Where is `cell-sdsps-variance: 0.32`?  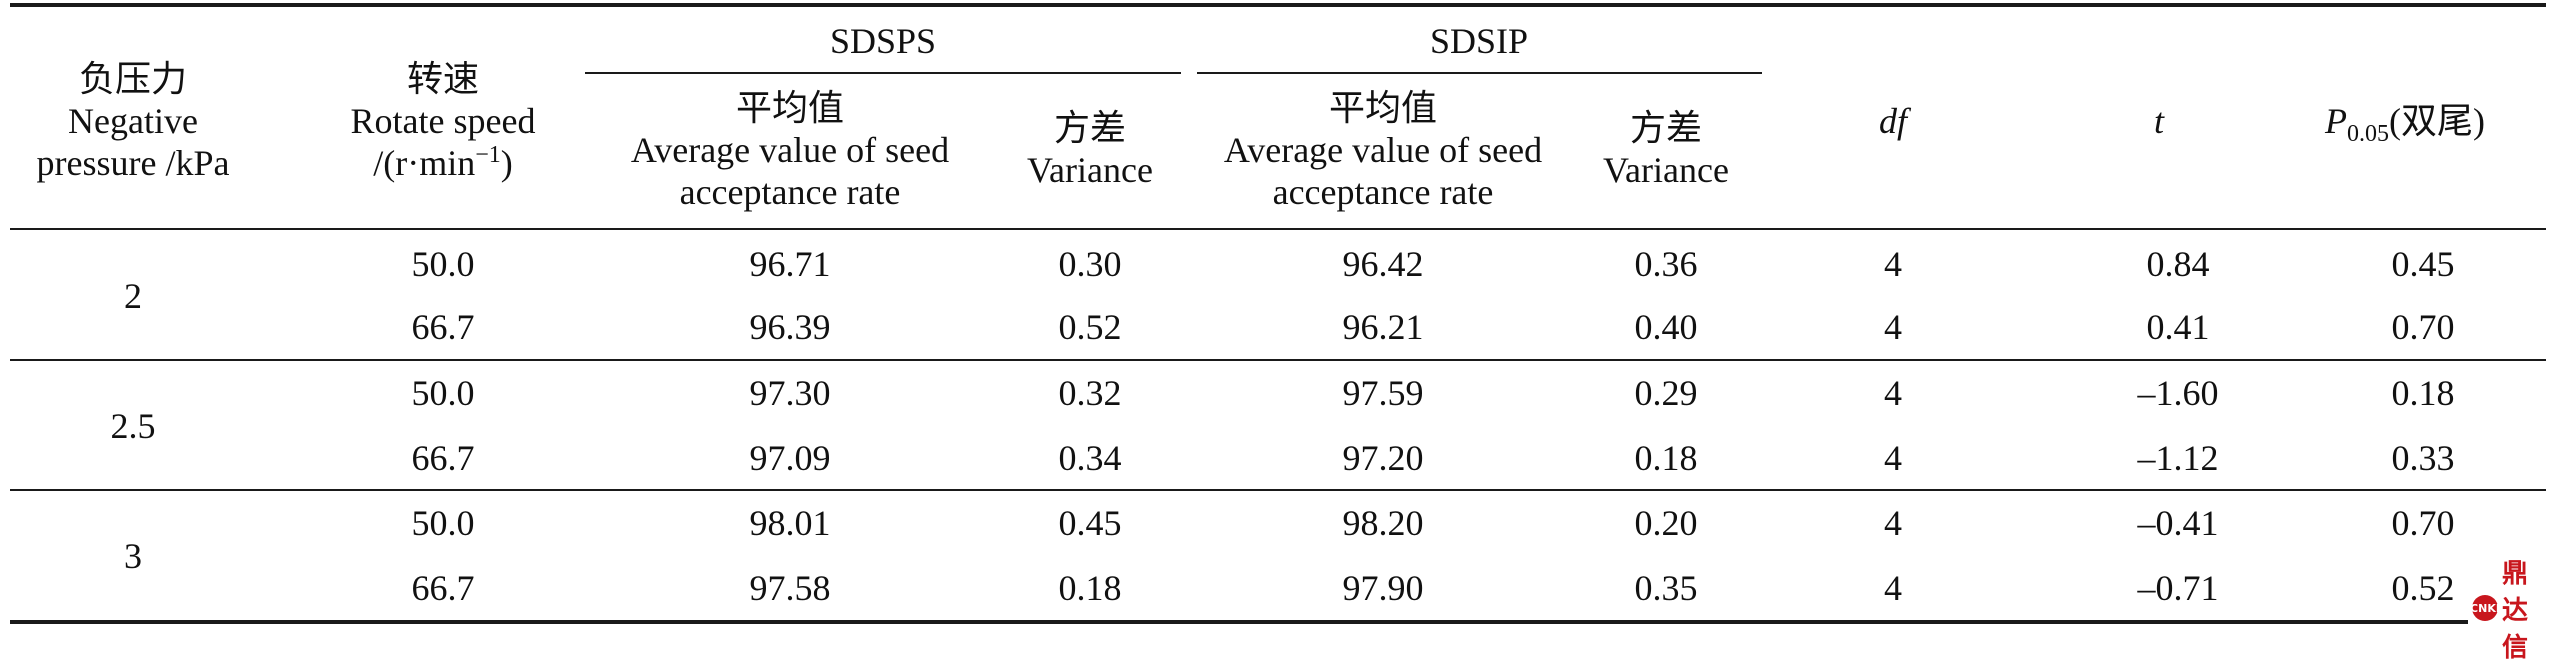
cell-sdsps-variance: 0.32 is located at coordinates (1090, 393).